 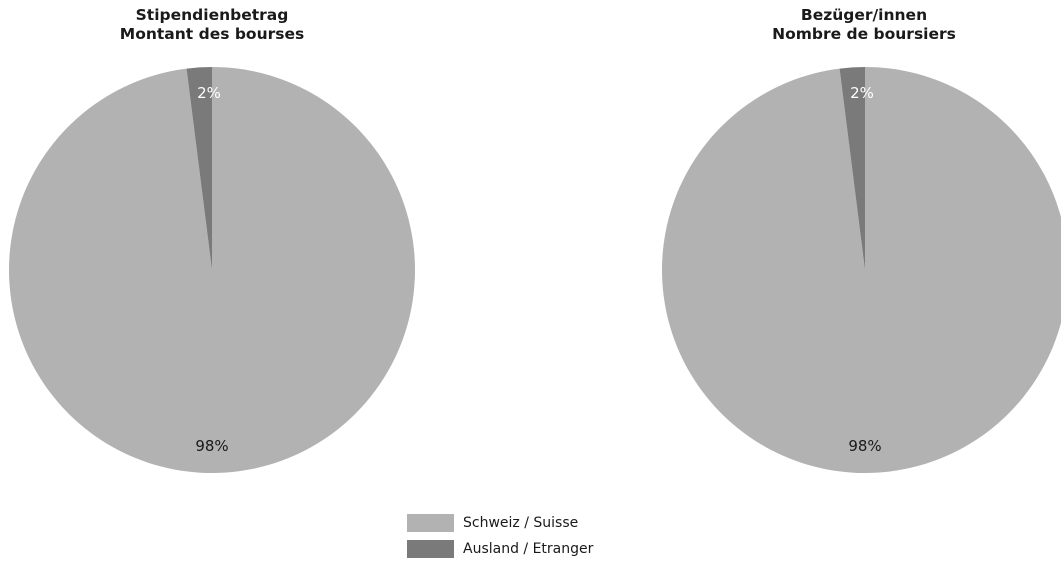 What do you see at coordinates (862, 93) in the screenshot?
I see `pie-right-data-label-ausland: 2%` at bounding box center [862, 93].